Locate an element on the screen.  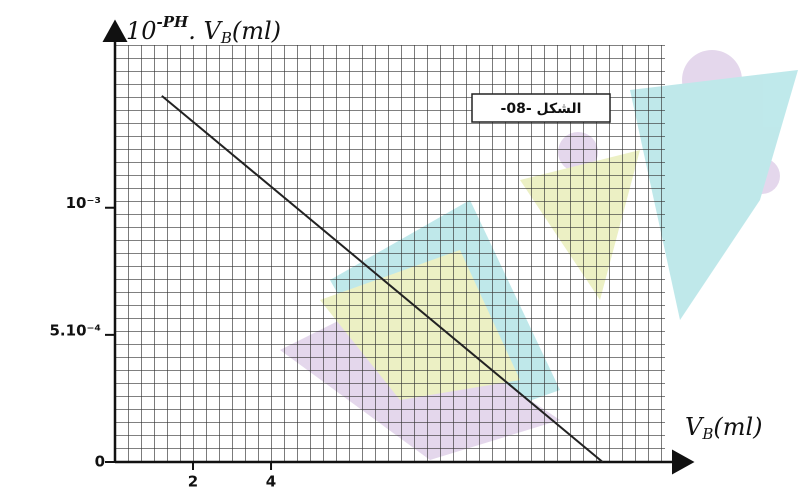
annotation-box is located at coordinates (541, 108).